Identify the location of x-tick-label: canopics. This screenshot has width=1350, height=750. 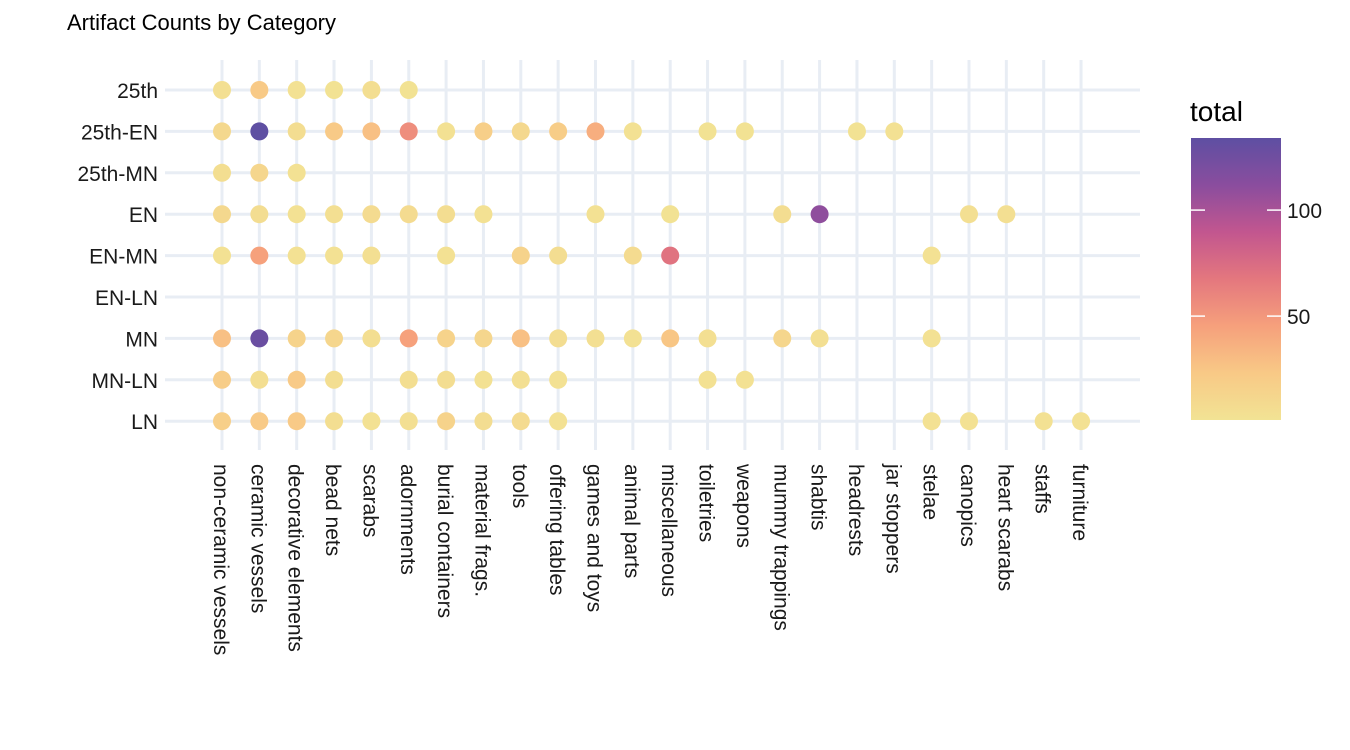
(967, 505).